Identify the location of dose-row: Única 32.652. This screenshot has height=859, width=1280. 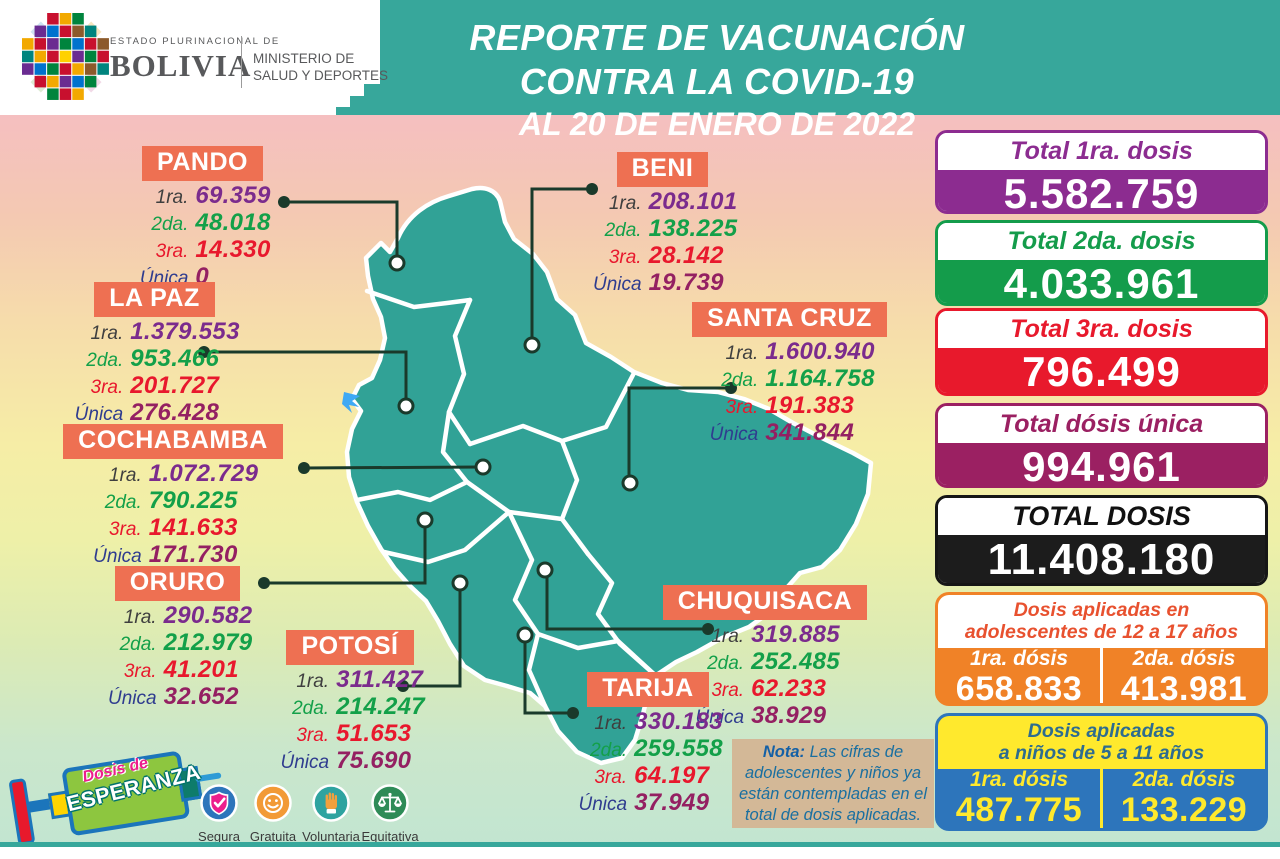
(178, 698).